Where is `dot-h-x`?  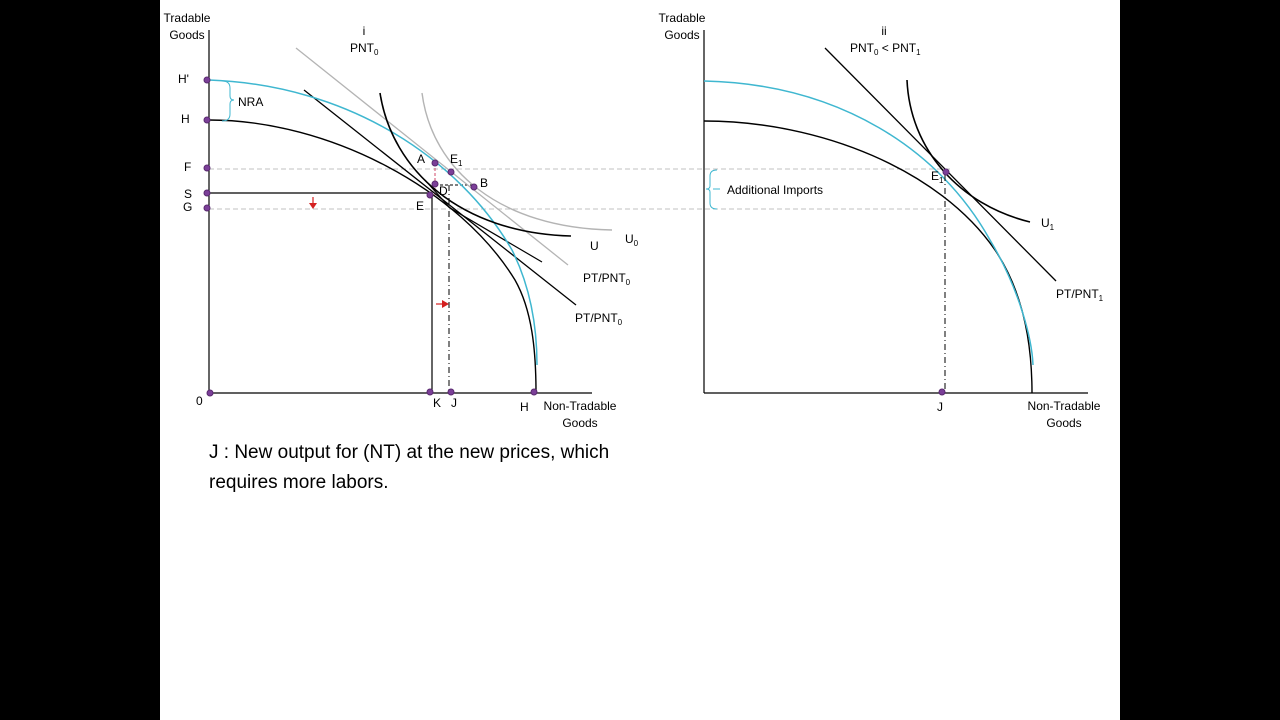 dot-h-x is located at coordinates (534, 392).